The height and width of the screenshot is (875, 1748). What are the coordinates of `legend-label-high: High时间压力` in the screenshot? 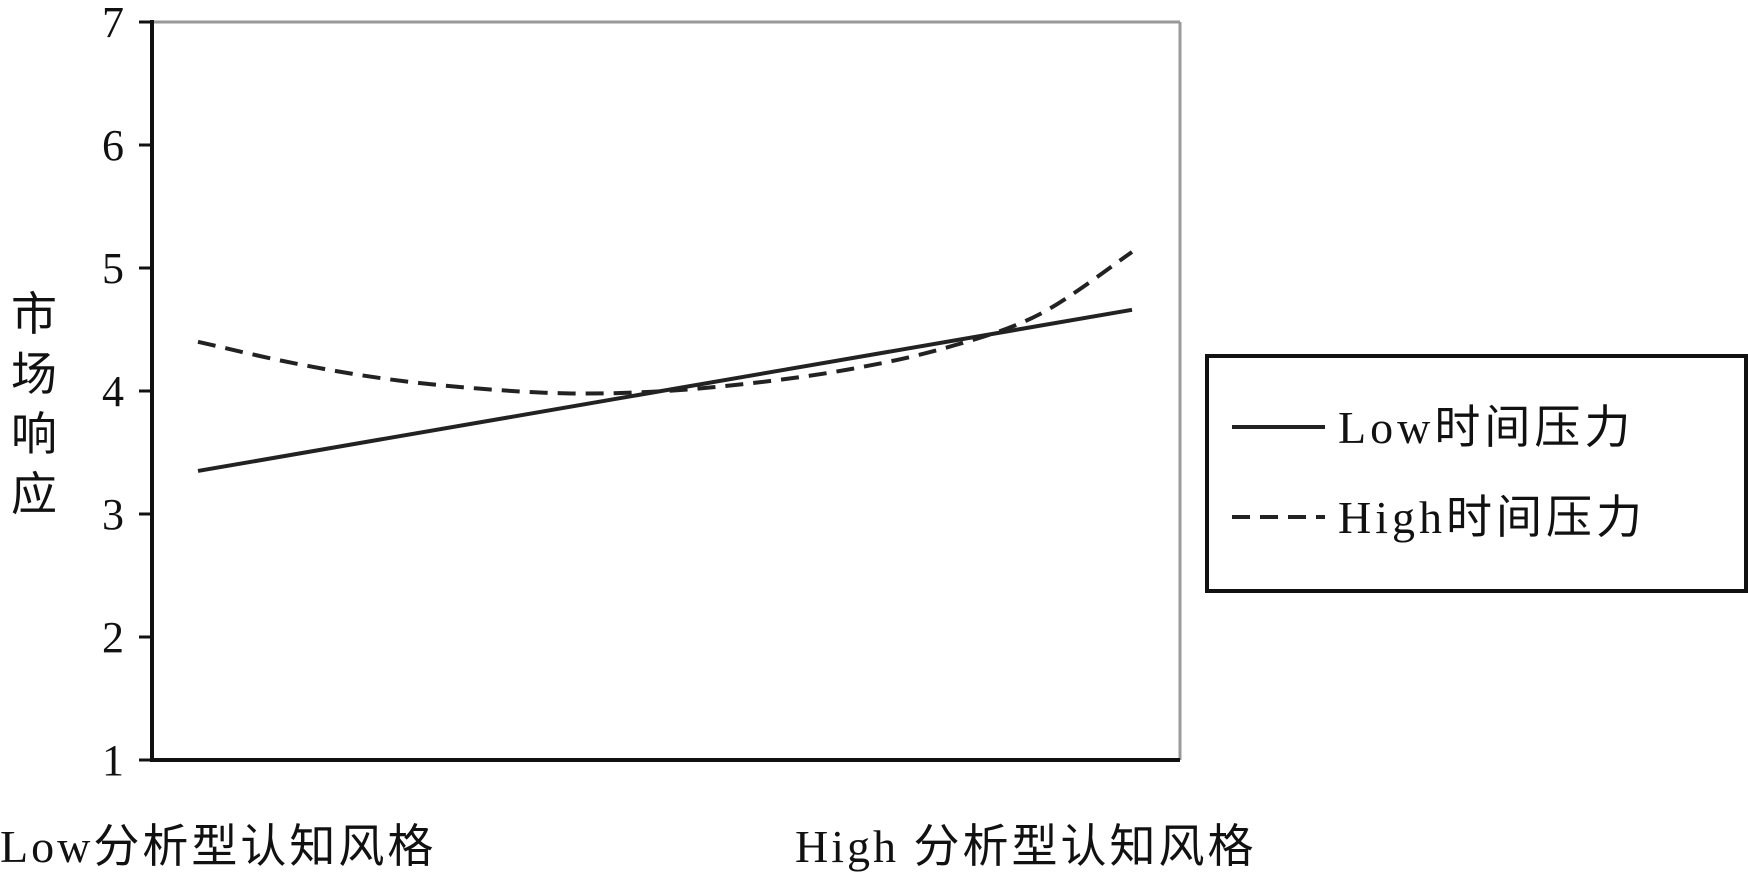 It's located at (1492, 517).